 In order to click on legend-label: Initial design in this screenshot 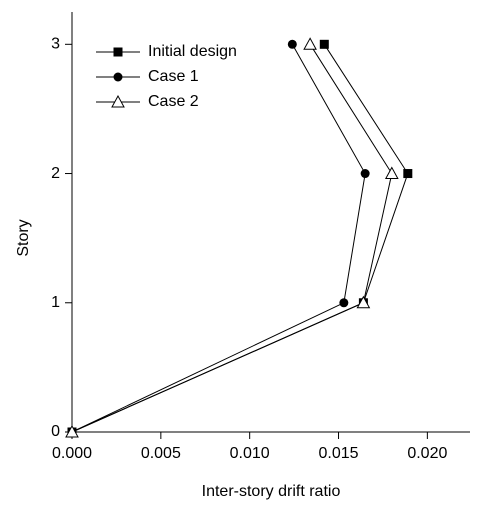, I will do `click(192, 51)`.